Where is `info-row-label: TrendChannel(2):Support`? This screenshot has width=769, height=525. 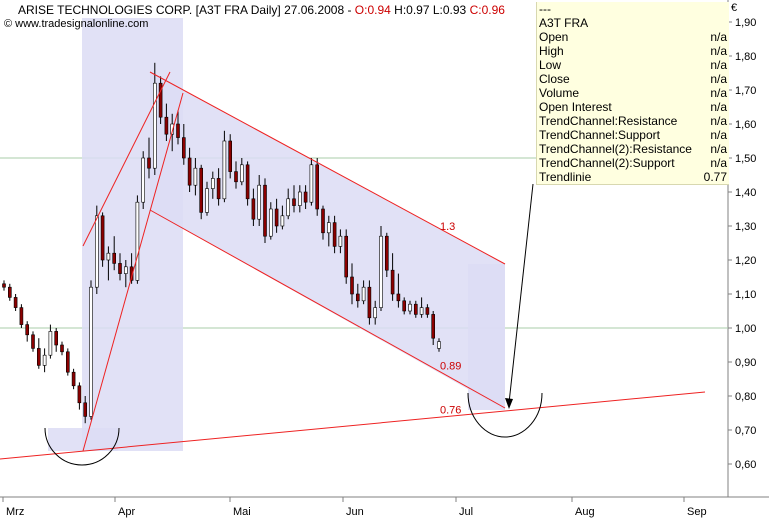
info-row-label: TrendChannel(2):Support is located at coordinates (607, 163).